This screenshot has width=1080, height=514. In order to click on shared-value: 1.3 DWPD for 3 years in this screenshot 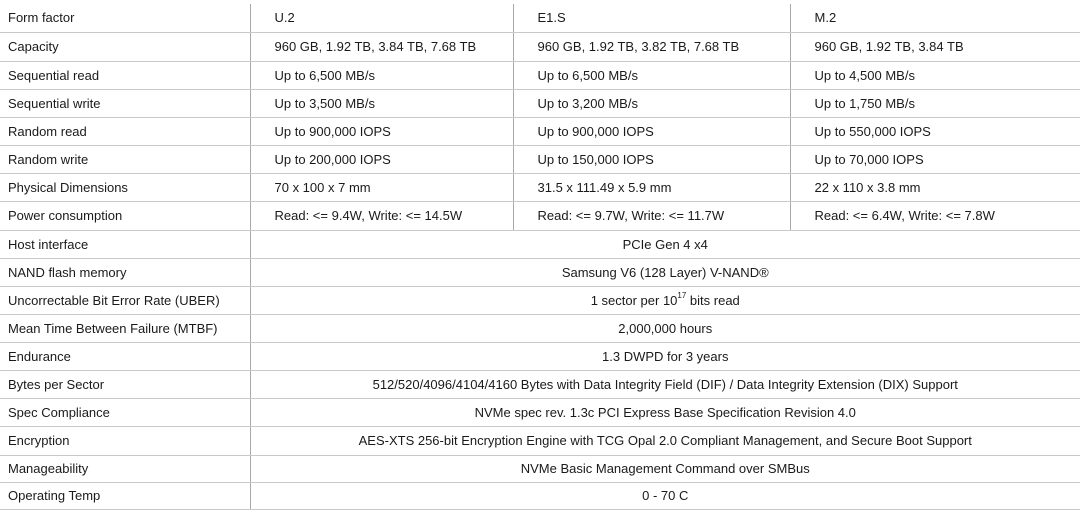, I will do `click(664, 356)`.